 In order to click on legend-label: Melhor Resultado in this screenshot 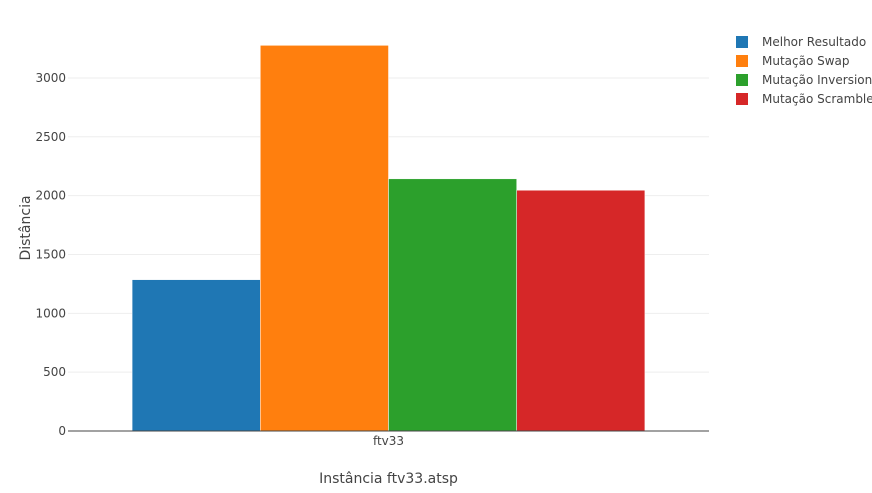, I will do `click(814, 42)`.